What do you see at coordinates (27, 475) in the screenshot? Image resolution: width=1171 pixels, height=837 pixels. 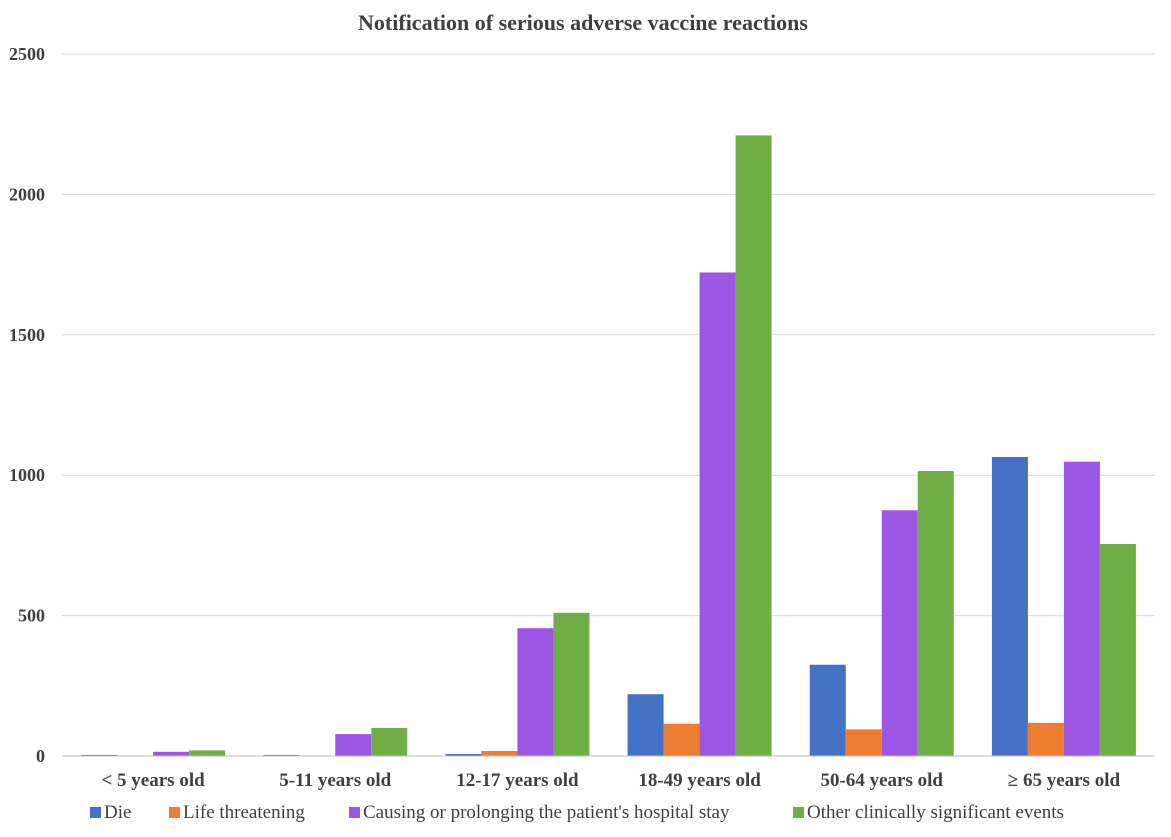 I see `y-tick-label: 1000` at bounding box center [27, 475].